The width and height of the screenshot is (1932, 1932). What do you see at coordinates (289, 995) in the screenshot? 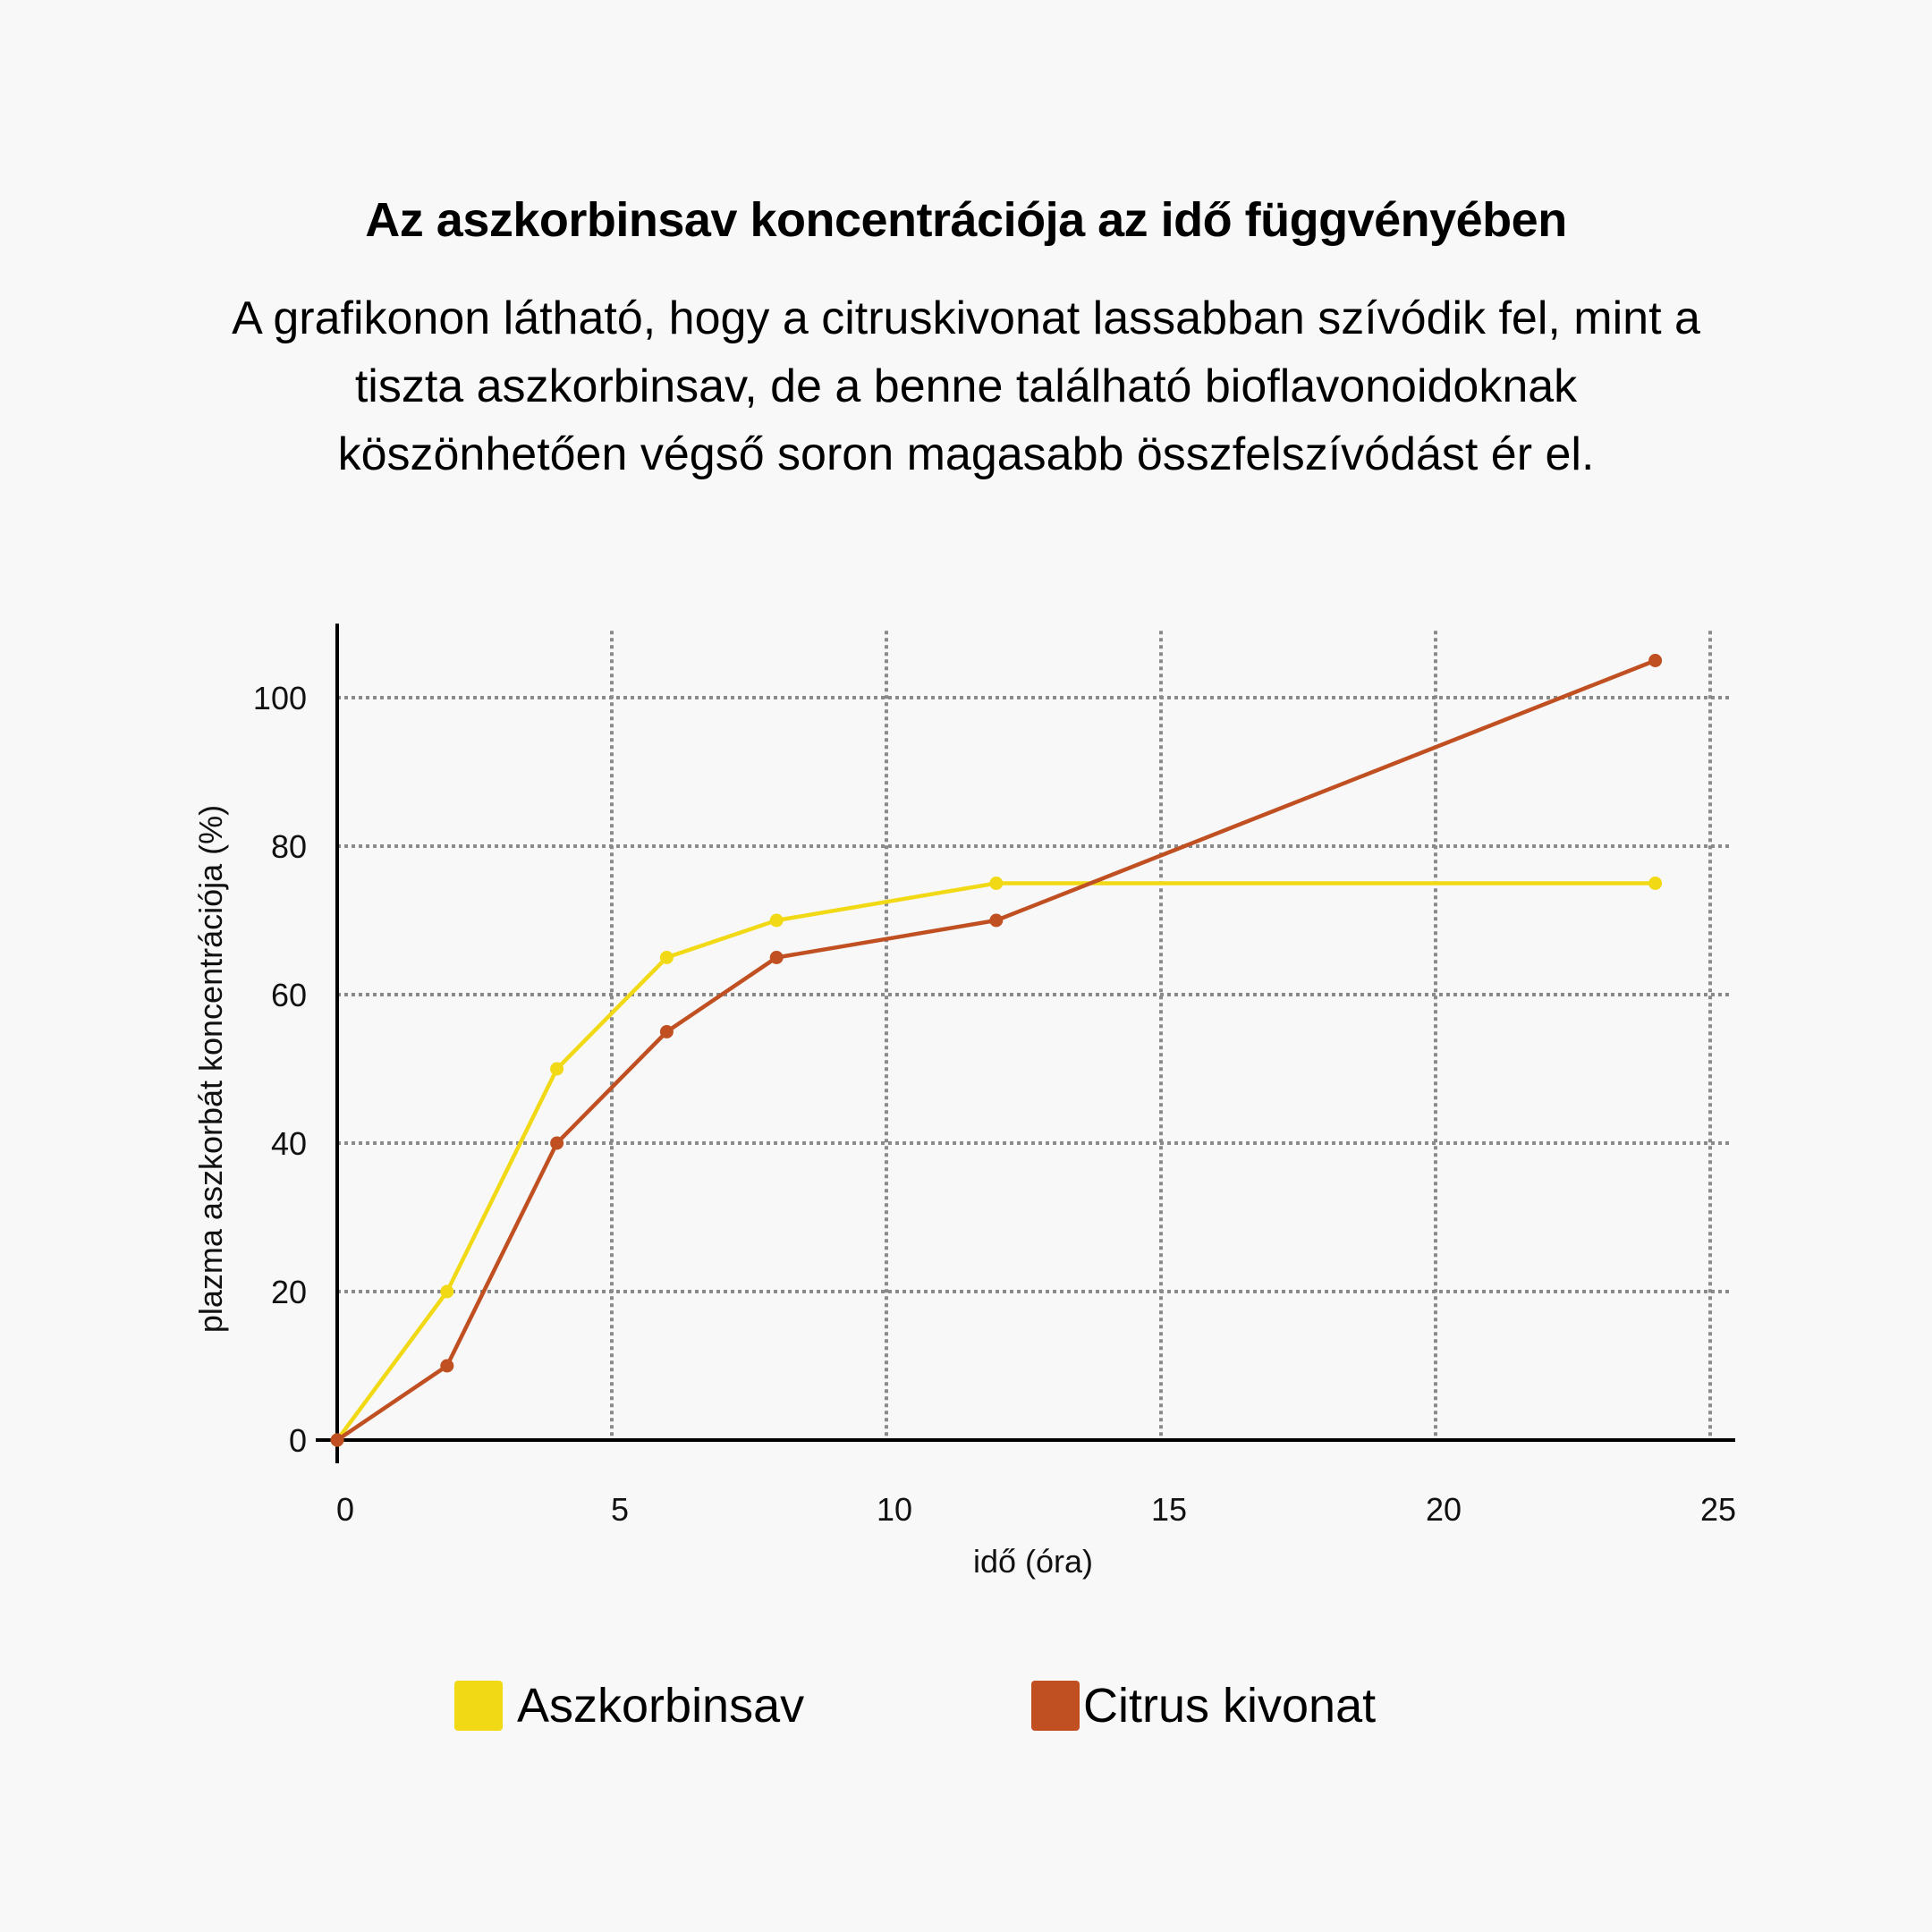
I see `y-tick-label: 60` at bounding box center [289, 995].